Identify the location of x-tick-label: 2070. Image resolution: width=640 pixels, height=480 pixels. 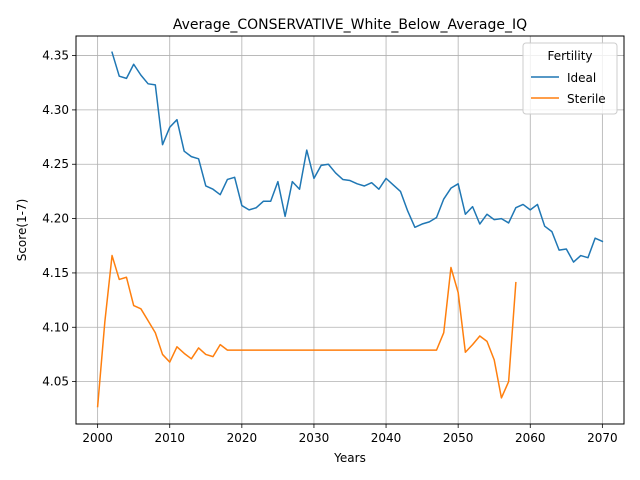
(602, 438).